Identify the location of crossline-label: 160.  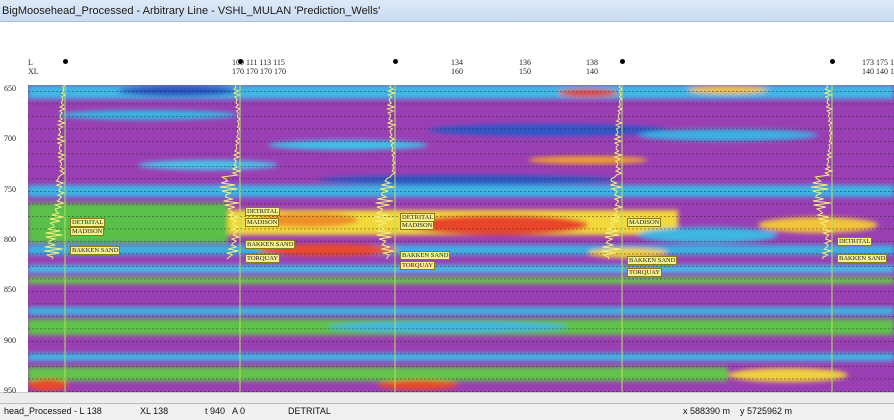
(457, 71).